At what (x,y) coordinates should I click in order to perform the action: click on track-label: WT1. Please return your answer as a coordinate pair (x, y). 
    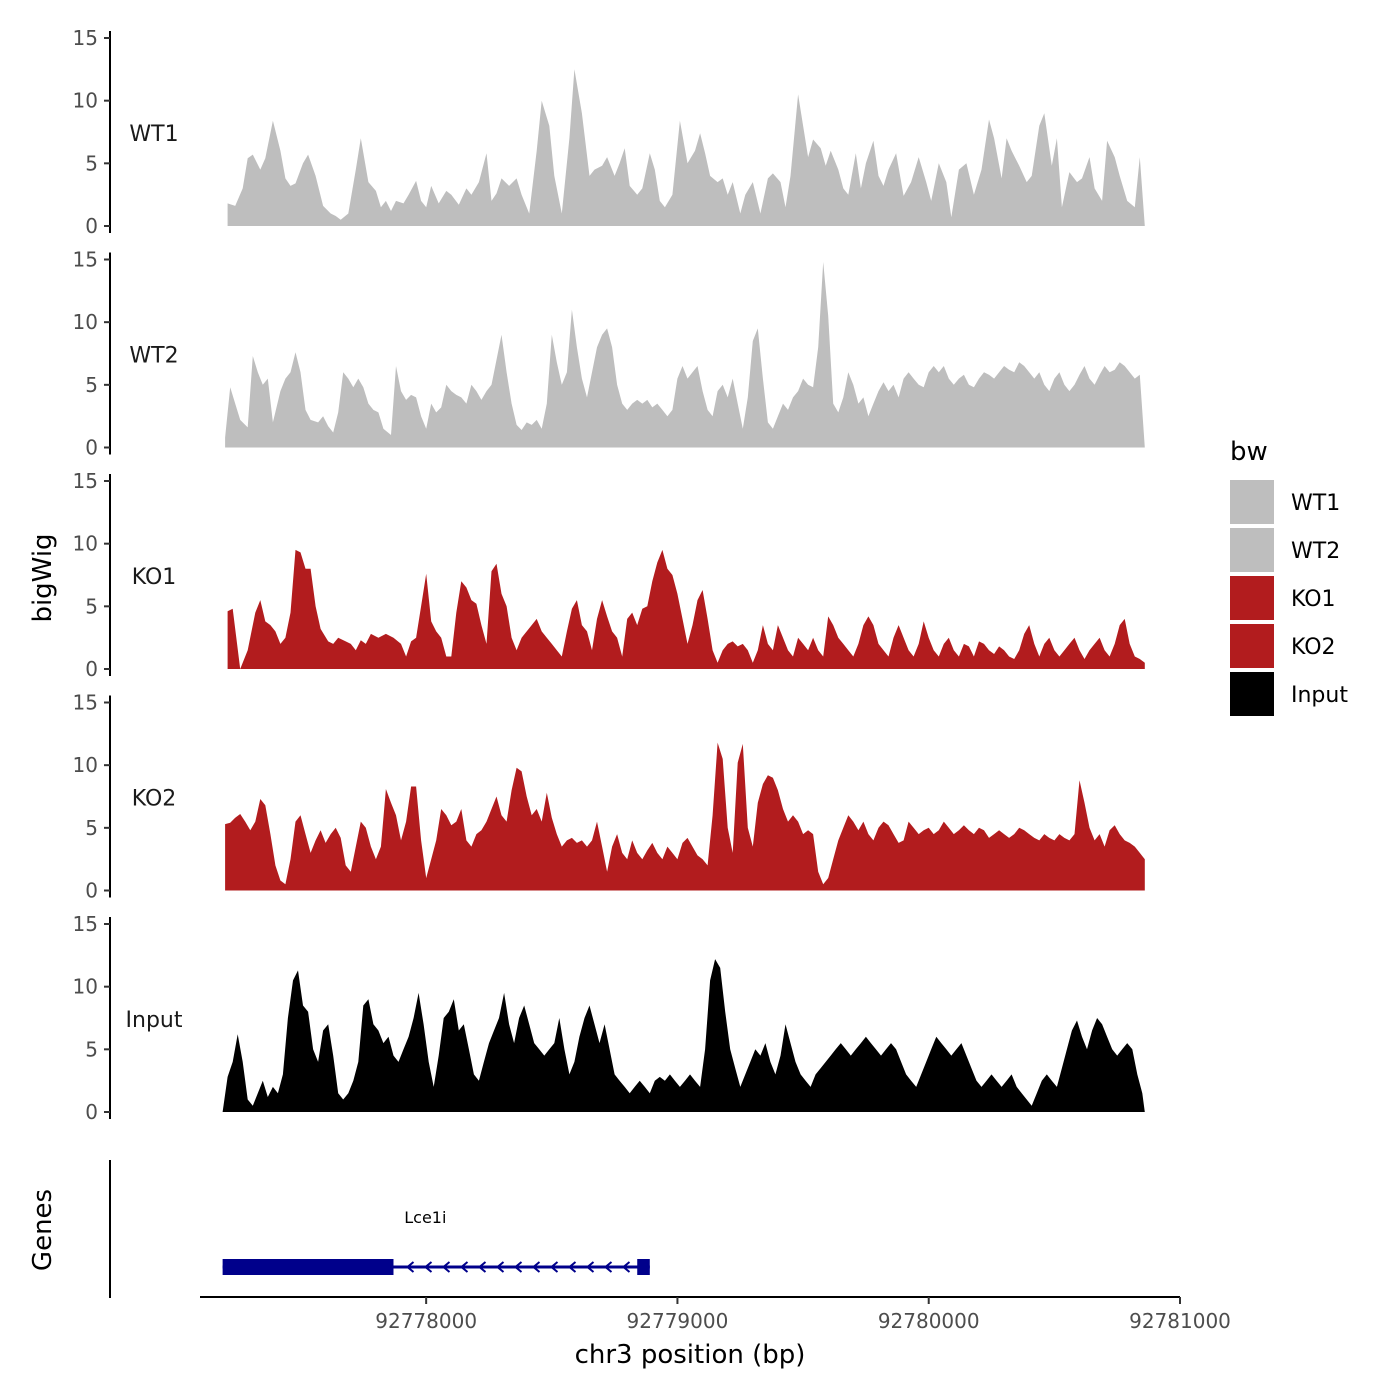
    Looking at the image, I should click on (153, 134).